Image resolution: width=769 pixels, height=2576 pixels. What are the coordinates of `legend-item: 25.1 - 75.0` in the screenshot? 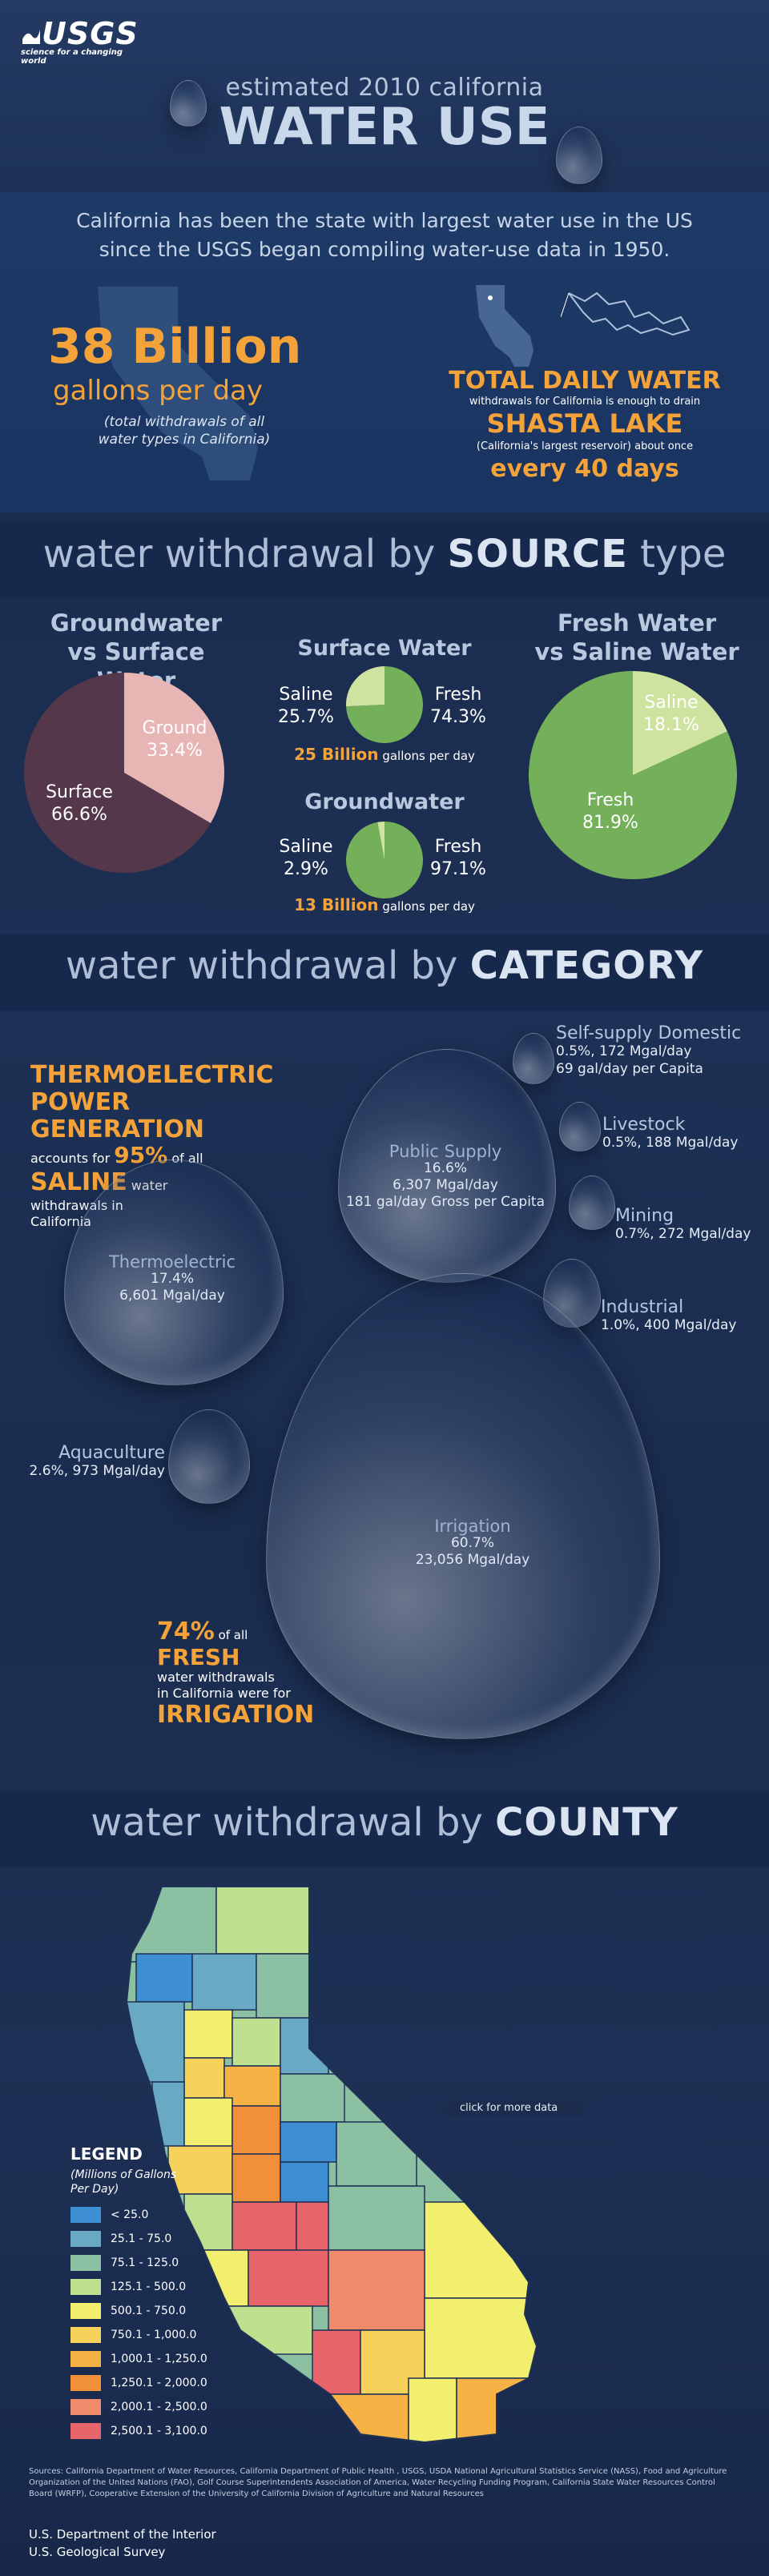 It's located at (121, 2239).